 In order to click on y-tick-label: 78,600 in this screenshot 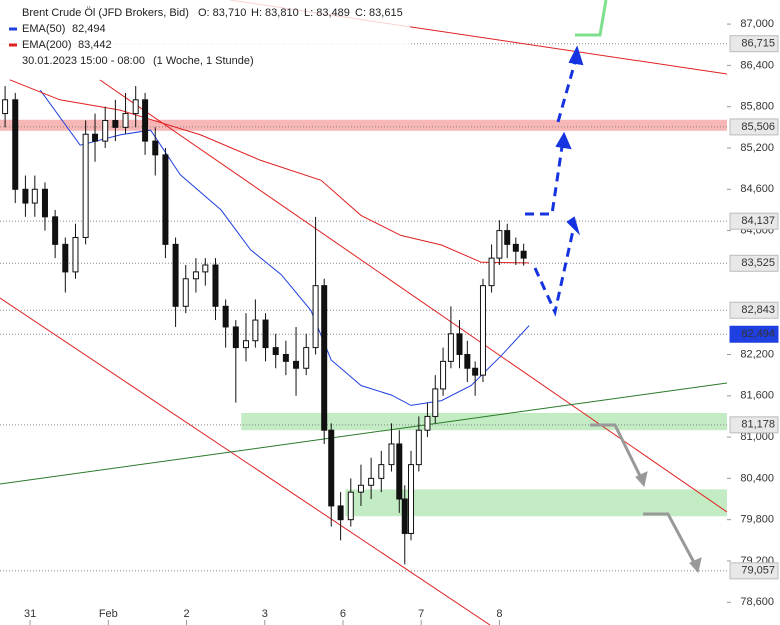, I will do `click(757, 602)`.